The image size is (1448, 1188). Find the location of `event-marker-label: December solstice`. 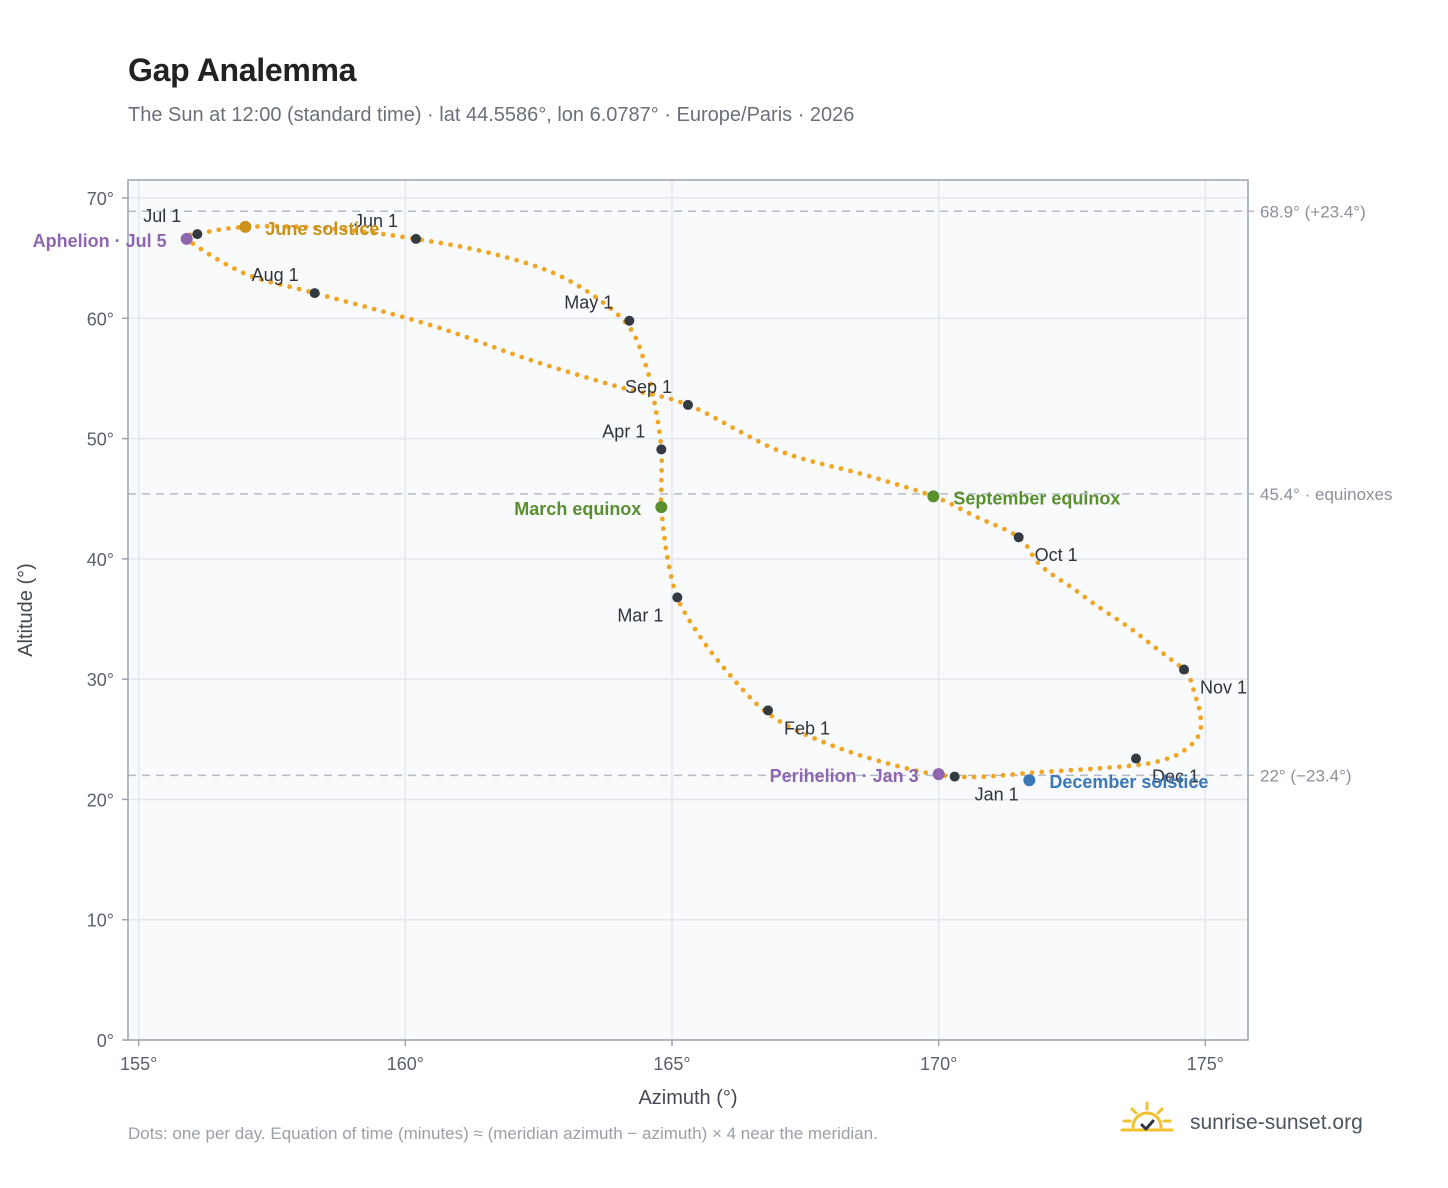

event-marker-label: December solstice is located at coordinates (1128, 782).